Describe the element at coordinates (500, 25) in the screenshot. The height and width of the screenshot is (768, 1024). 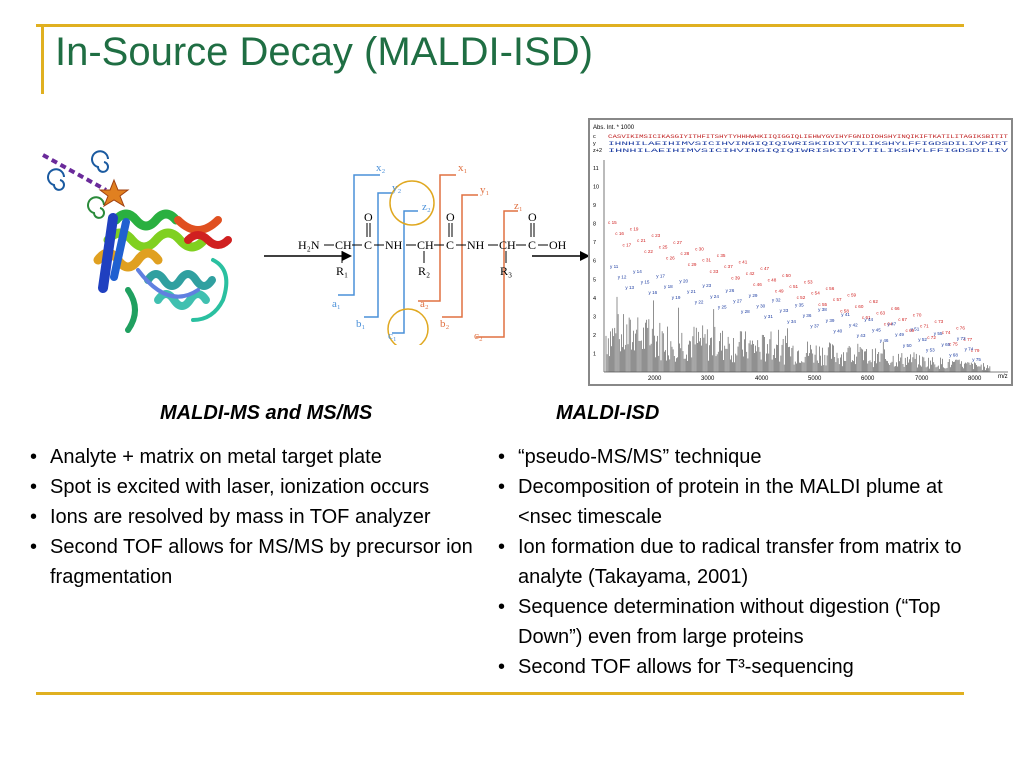
I see `top-rule` at that location.